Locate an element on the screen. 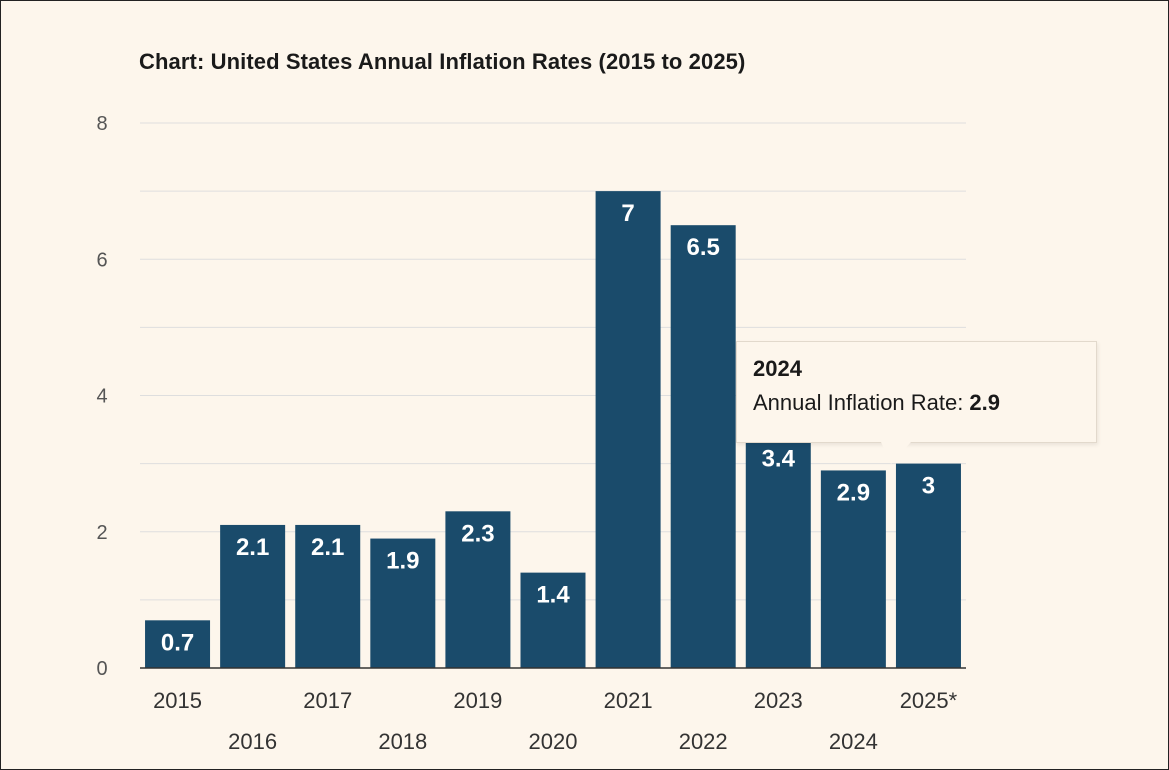 This screenshot has height=770, width=1169. bar-2025 is located at coordinates (928, 565).